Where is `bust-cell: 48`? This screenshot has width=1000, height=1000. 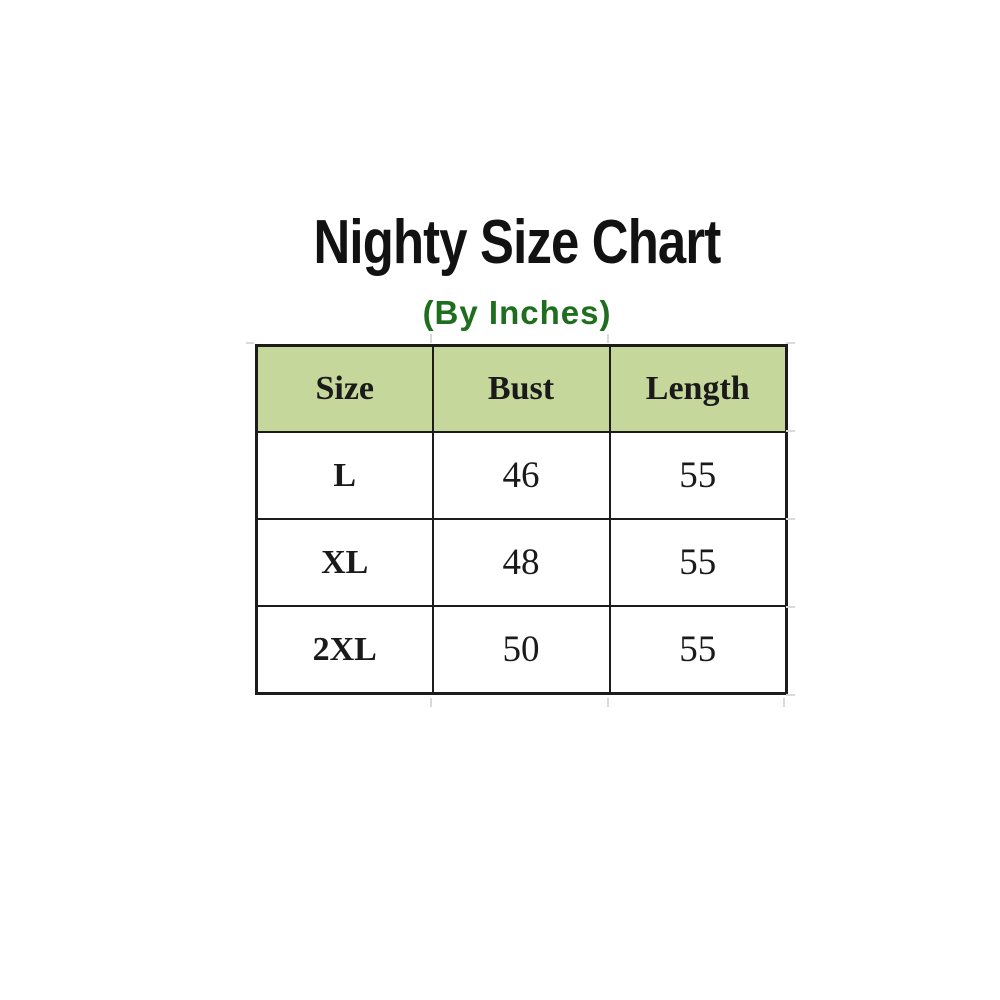 bust-cell: 48 is located at coordinates (521, 562).